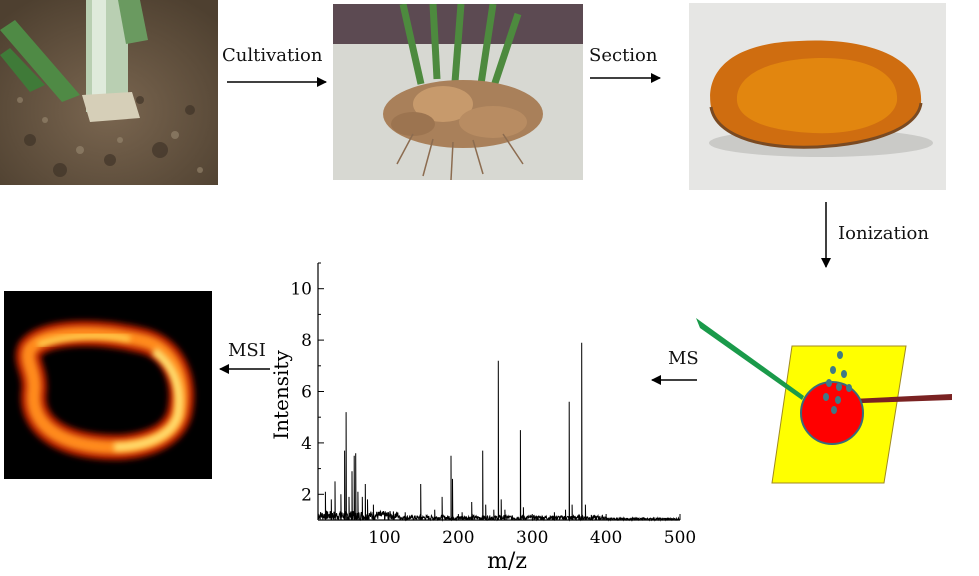 This screenshot has height=576, width=979. What do you see at coordinates (247, 350) in the screenshot?
I see `msi-label: MSI` at bounding box center [247, 350].